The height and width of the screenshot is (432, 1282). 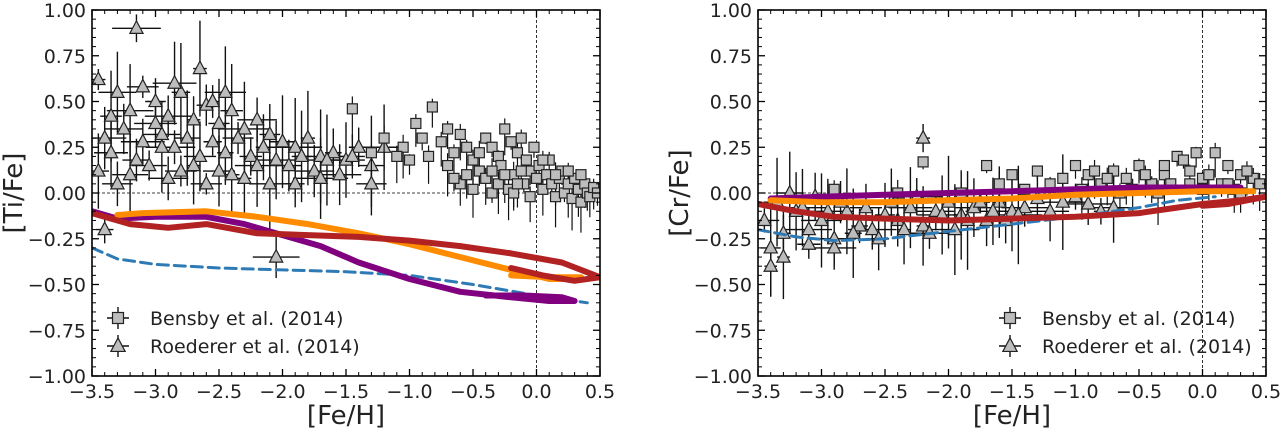 I want to click on cr-x-axis-label: [Fe/H], so click(x=1012, y=416).